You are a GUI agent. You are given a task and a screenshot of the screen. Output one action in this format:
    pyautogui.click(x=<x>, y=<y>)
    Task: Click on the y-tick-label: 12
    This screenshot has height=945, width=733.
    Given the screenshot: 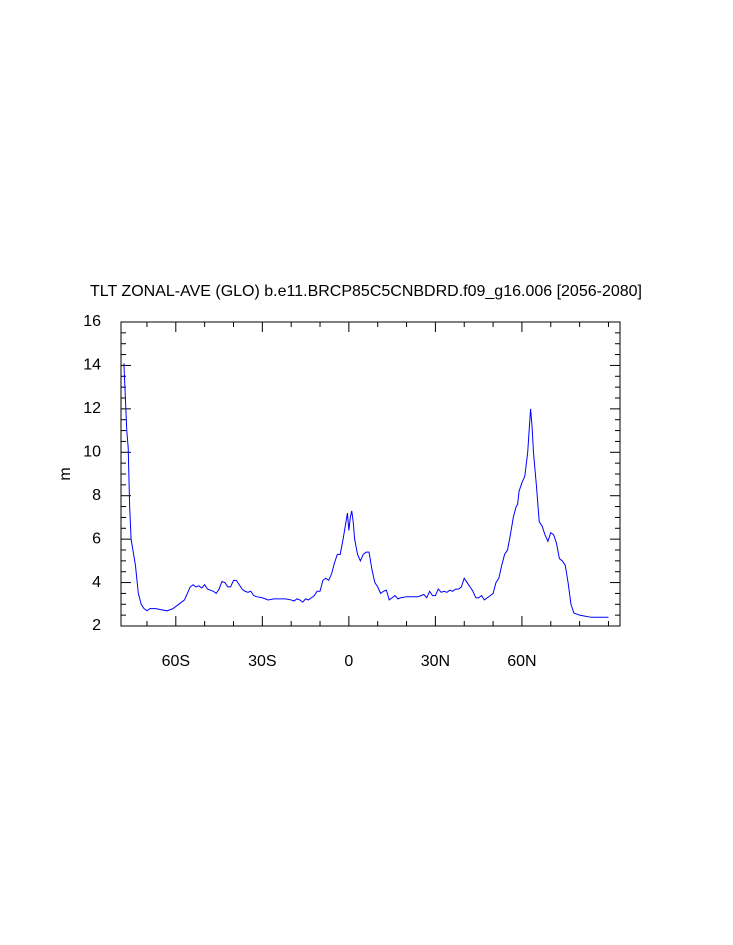 What is the action you would take?
    pyautogui.click(x=92, y=408)
    